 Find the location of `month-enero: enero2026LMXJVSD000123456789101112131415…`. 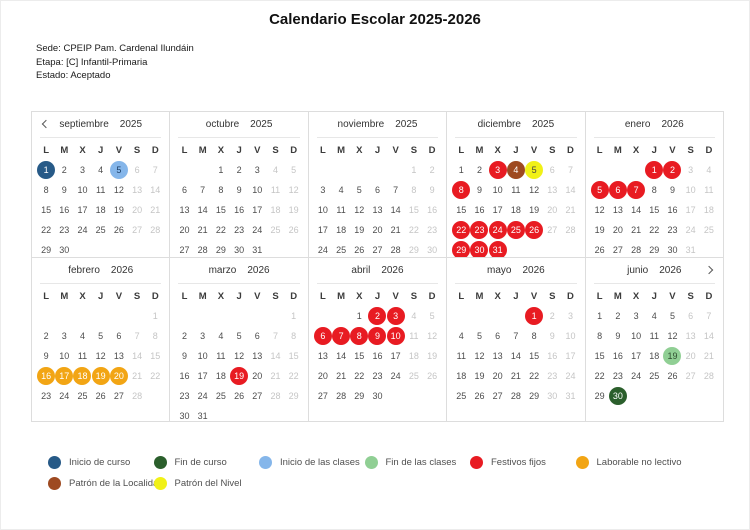

month-enero: enero2026LMXJVSD000123456789101112131415… is located at coordinates (654, 185).